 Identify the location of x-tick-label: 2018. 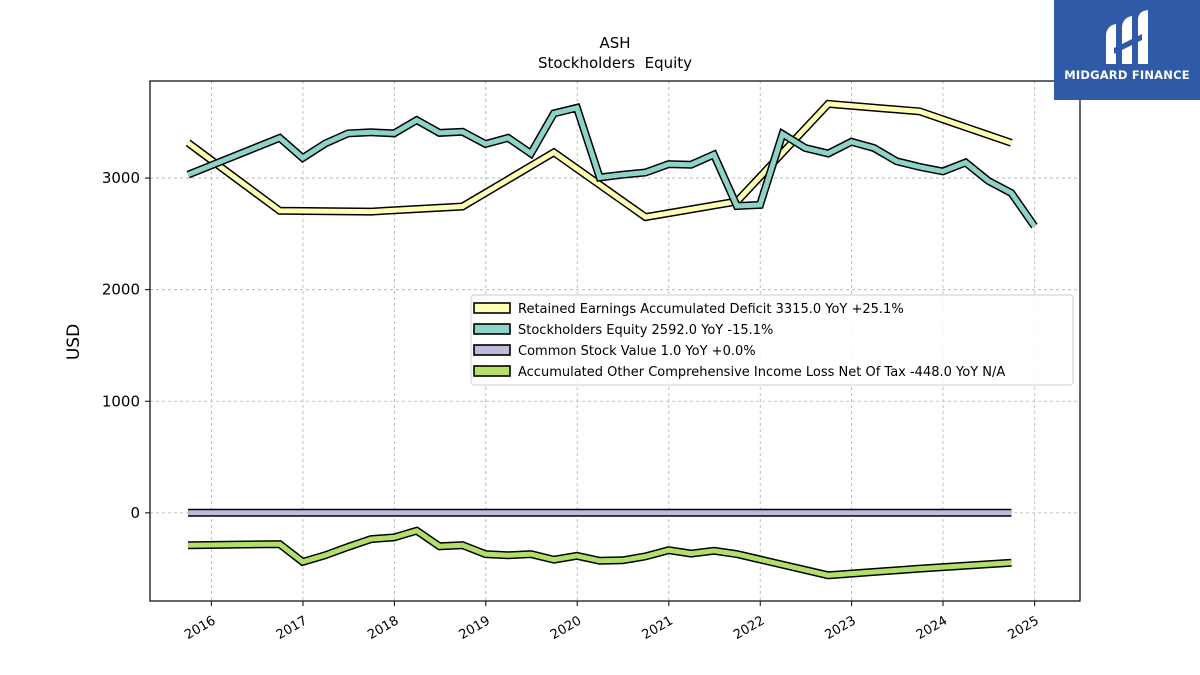
(383, 628).